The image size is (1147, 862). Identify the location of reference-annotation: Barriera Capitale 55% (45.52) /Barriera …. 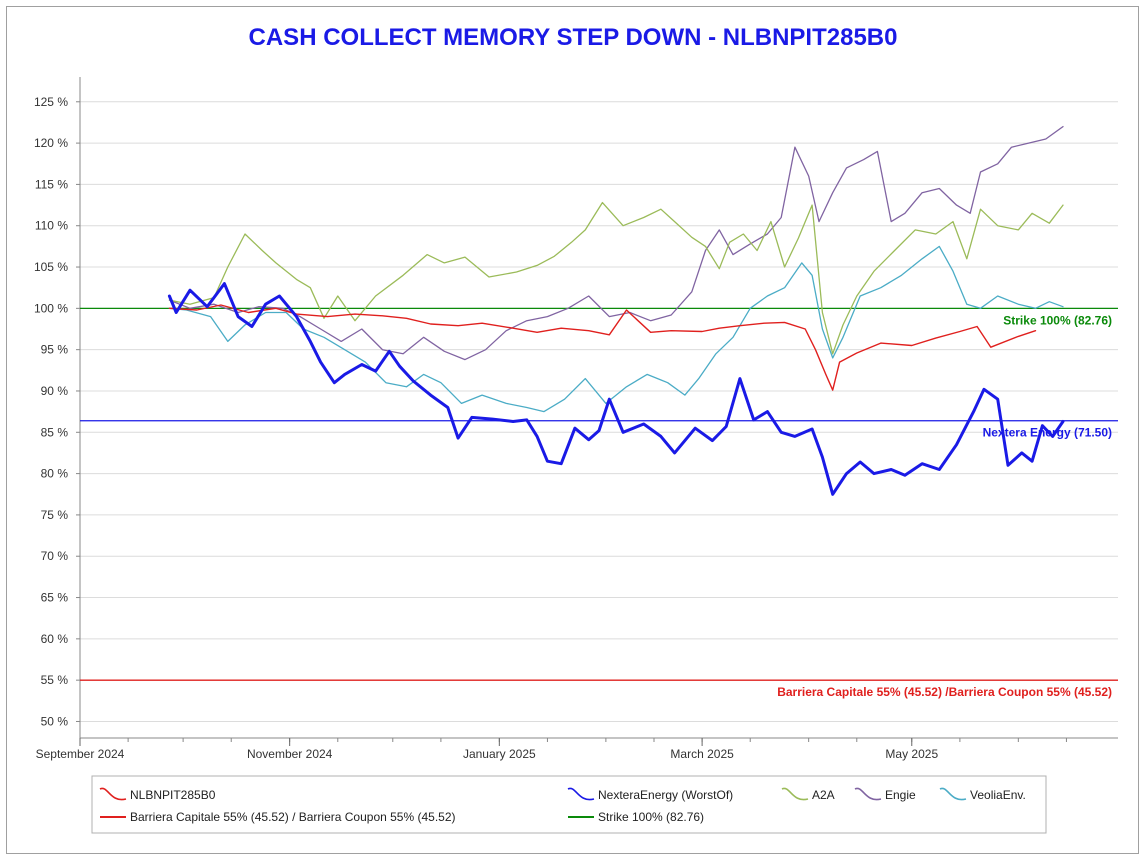
(944, 692).